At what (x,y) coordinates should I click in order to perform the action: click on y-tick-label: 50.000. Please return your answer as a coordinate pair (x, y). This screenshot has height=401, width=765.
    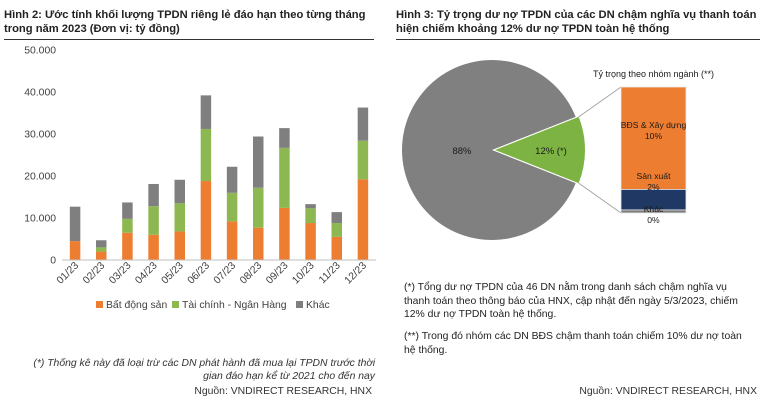
    Looking at the image, I should click on (40, 51).